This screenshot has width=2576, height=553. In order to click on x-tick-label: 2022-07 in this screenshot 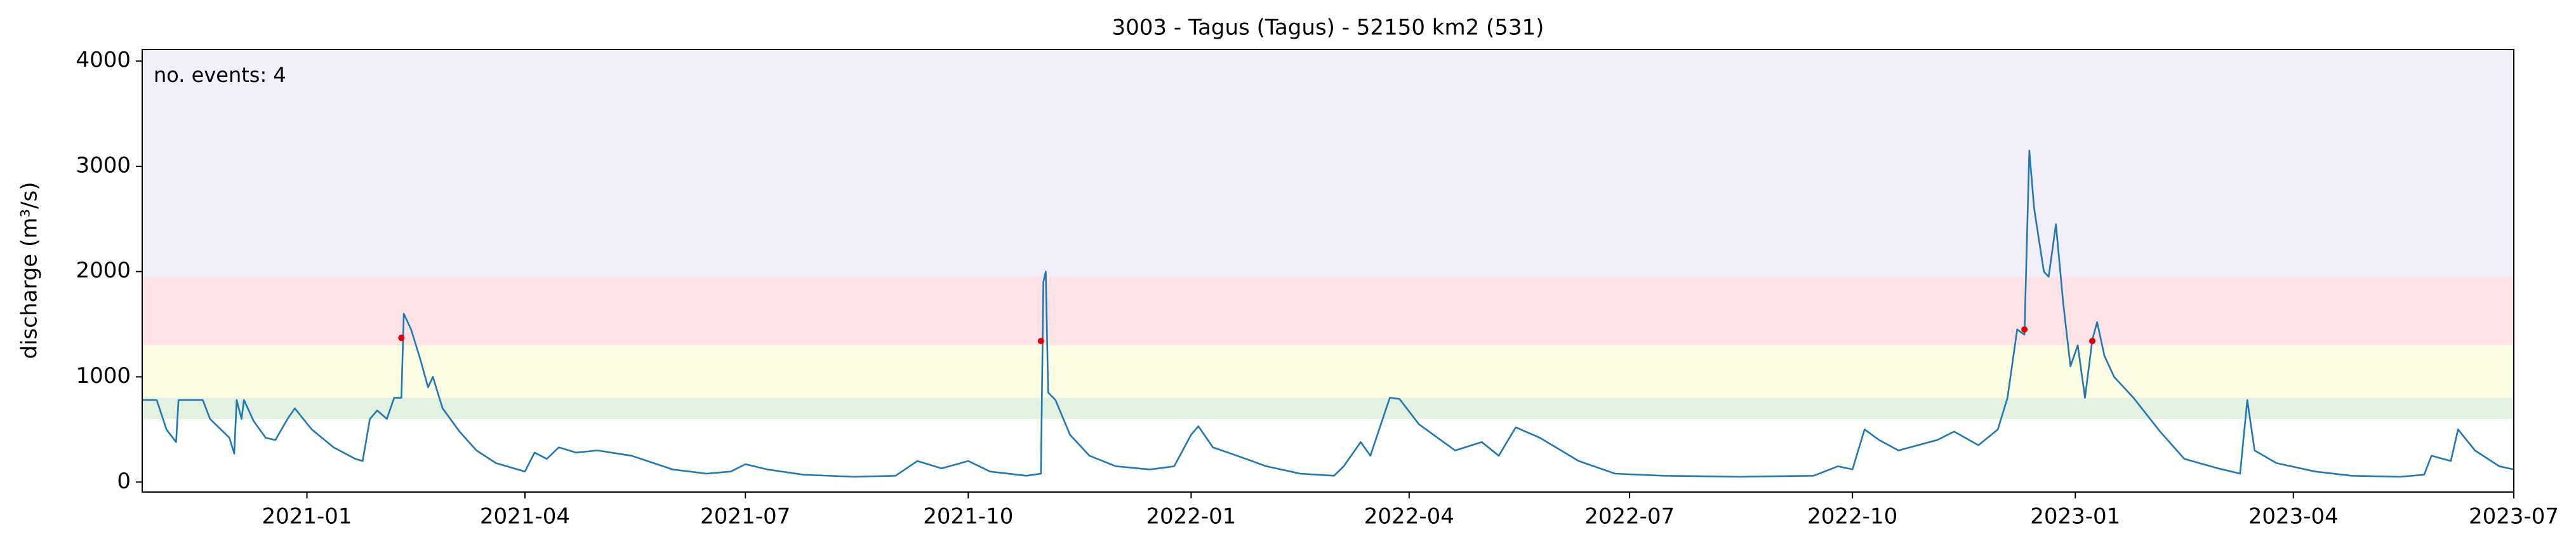, I will do `click(1629, 517)`.